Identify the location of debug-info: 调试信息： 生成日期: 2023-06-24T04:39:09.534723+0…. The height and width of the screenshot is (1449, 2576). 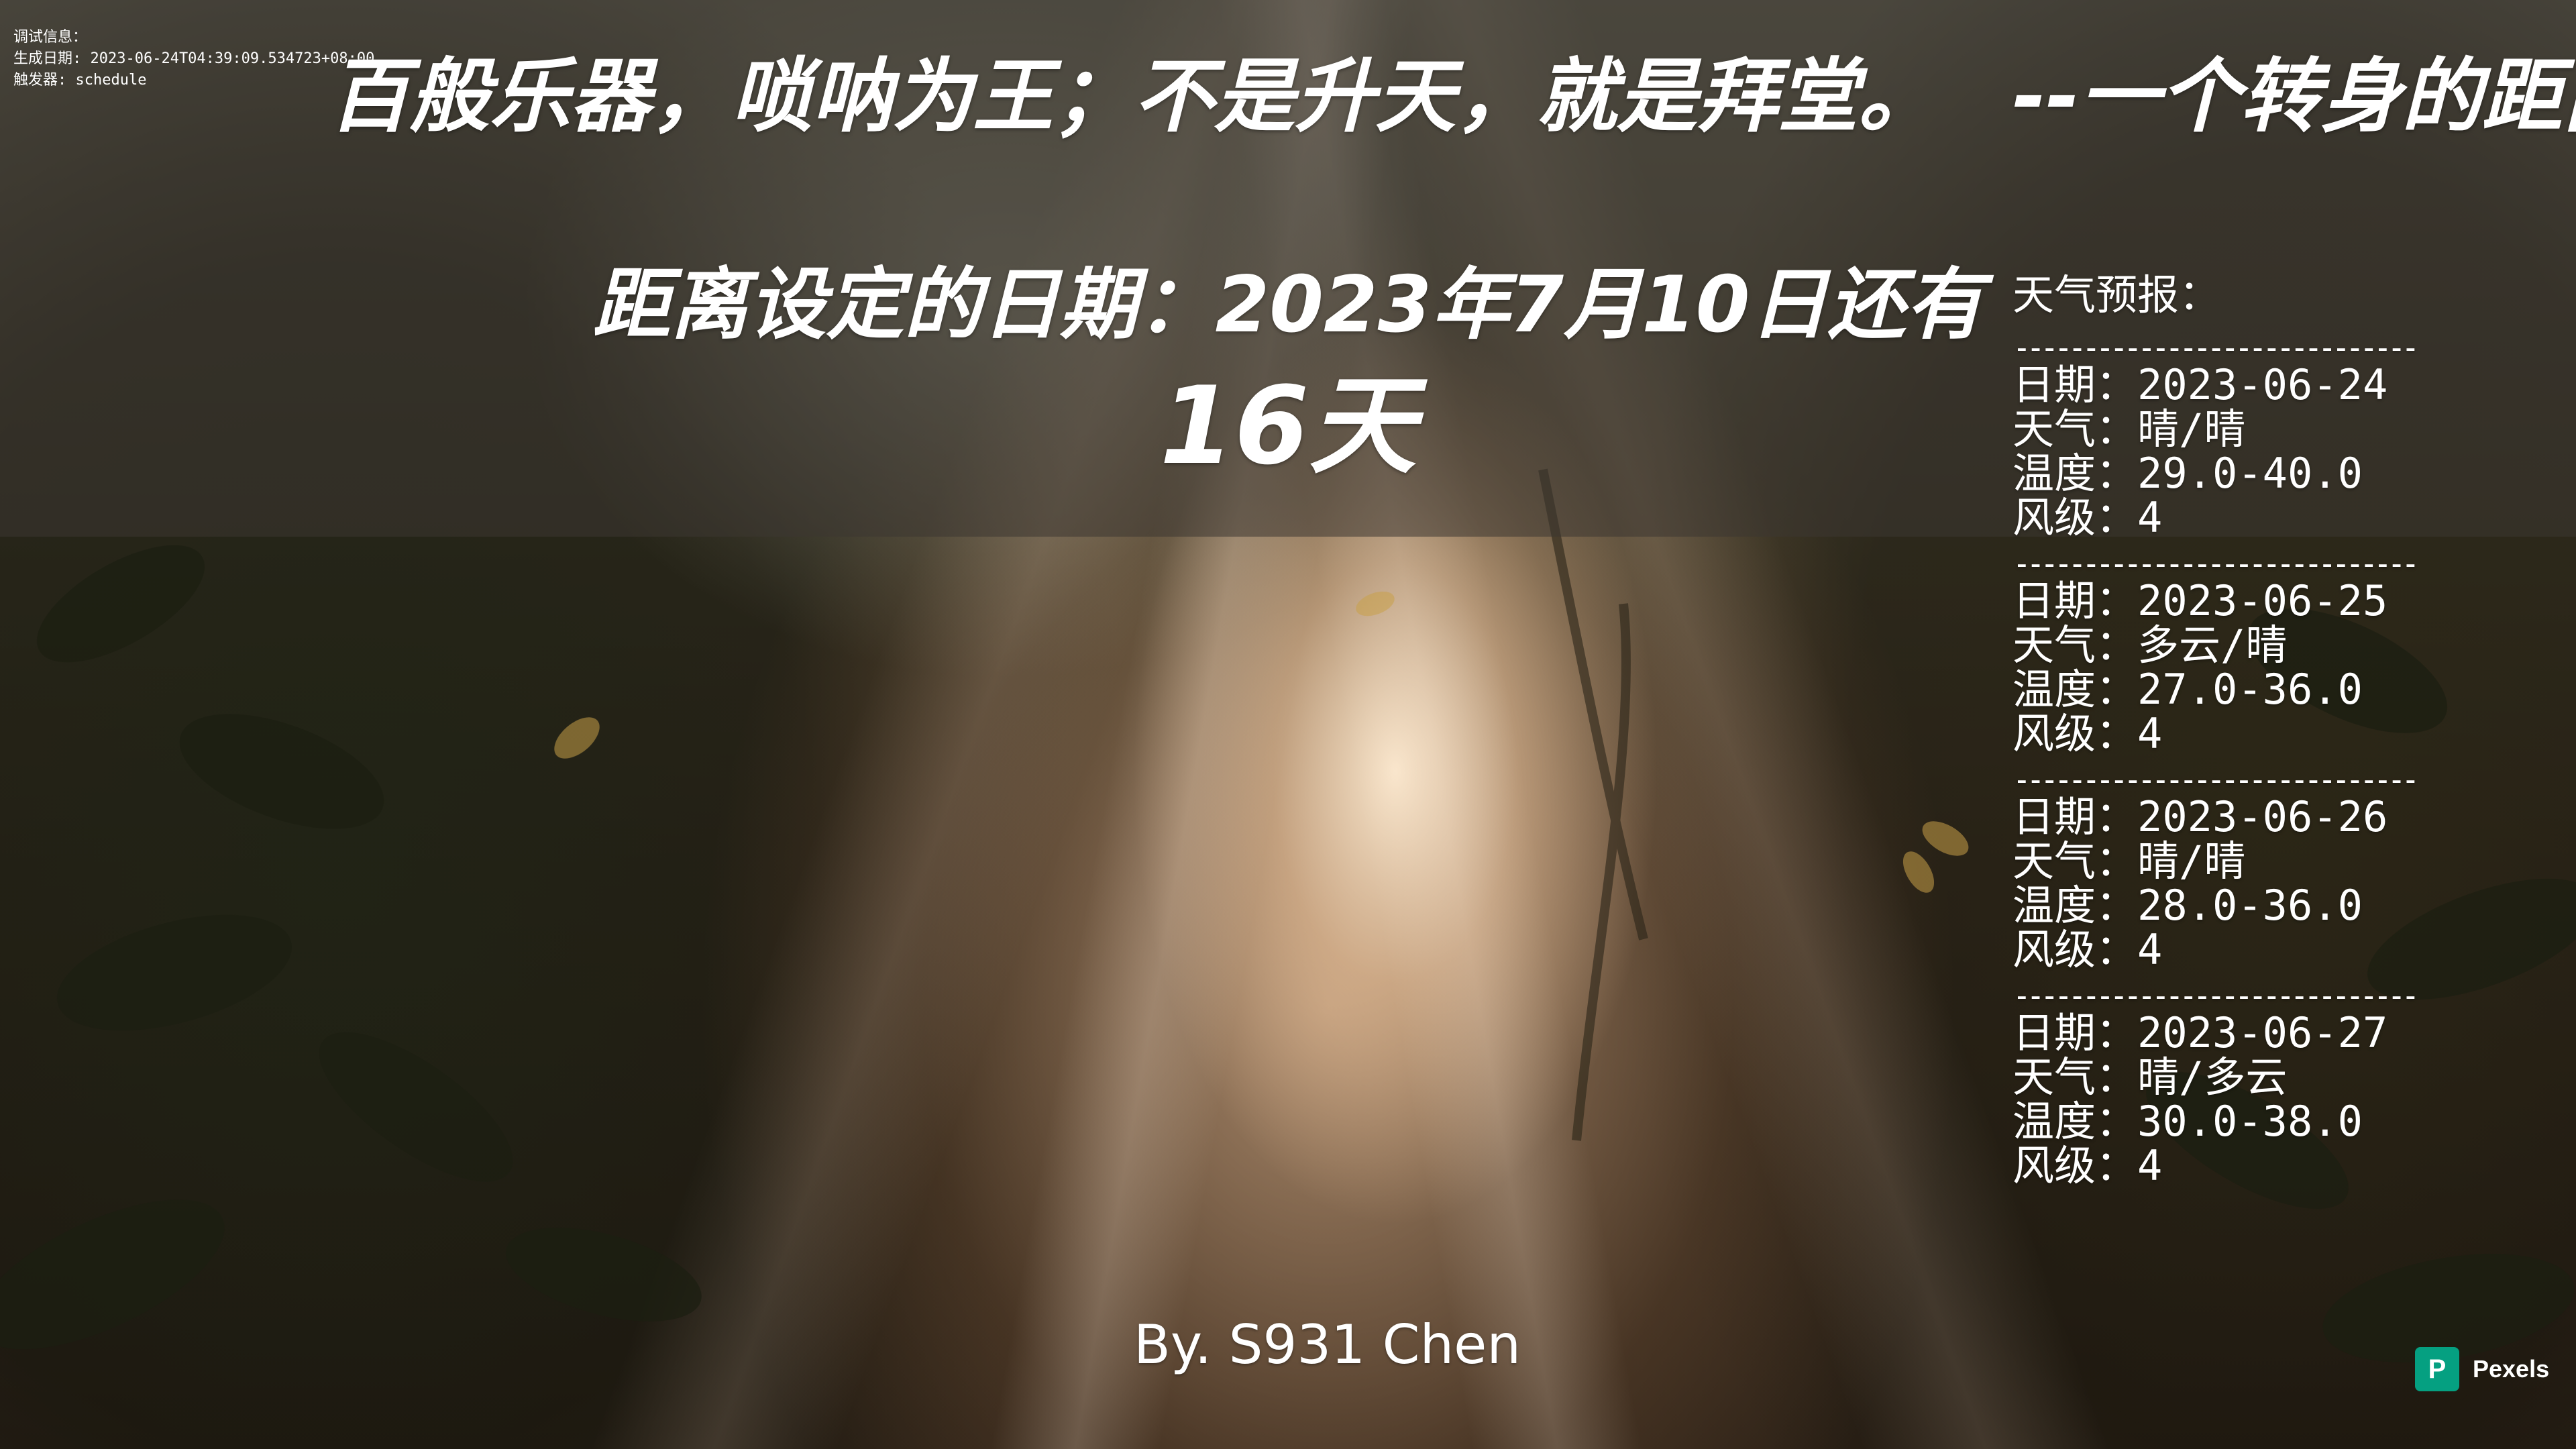
(193, 59).